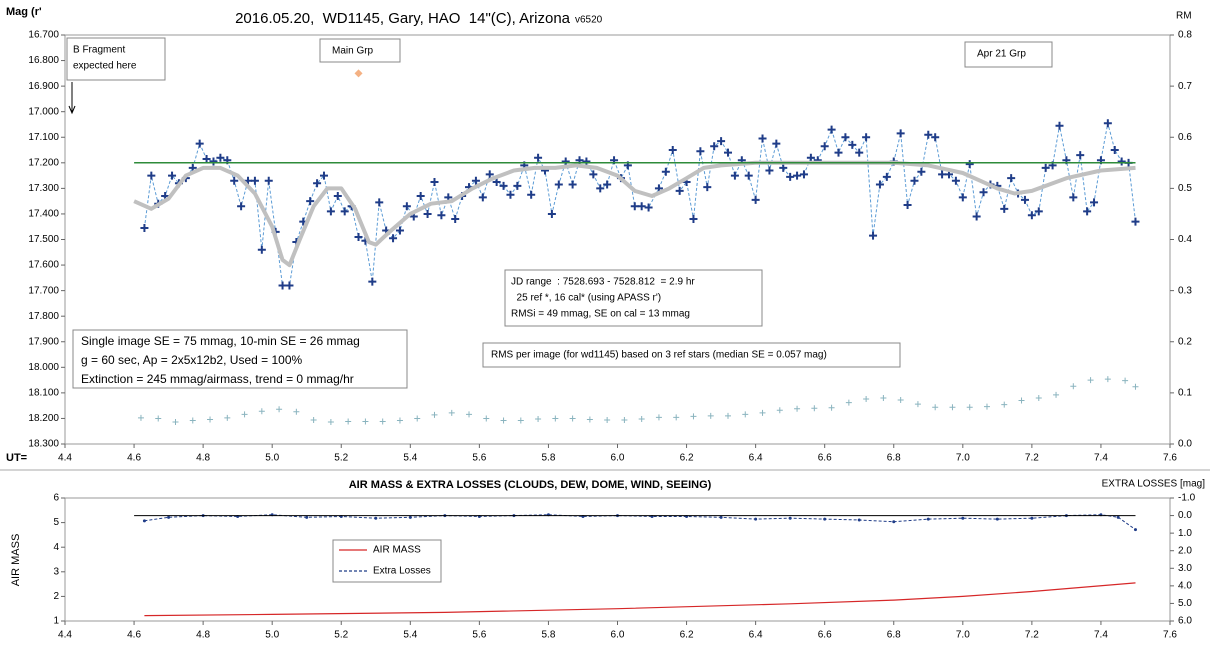 This screenshot has height=645, width=1210. Describe the element at coordinates (358, 73) in the screenshot. I see `marker` at that location.